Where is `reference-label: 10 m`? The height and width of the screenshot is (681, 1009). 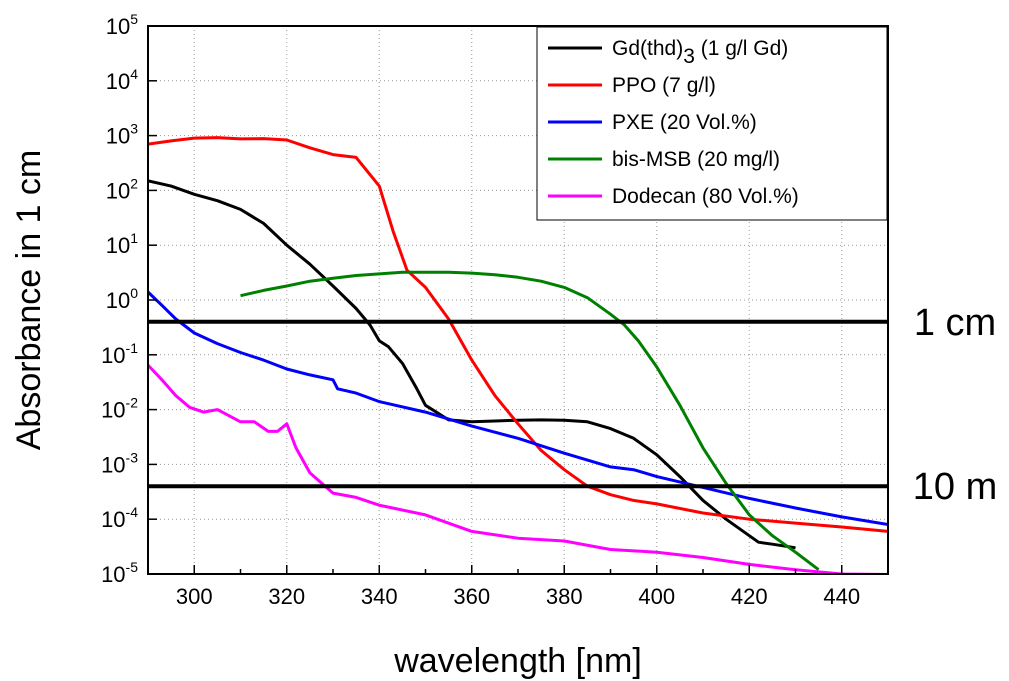
reference-label: 10 m is located at coordinates (955, 487).